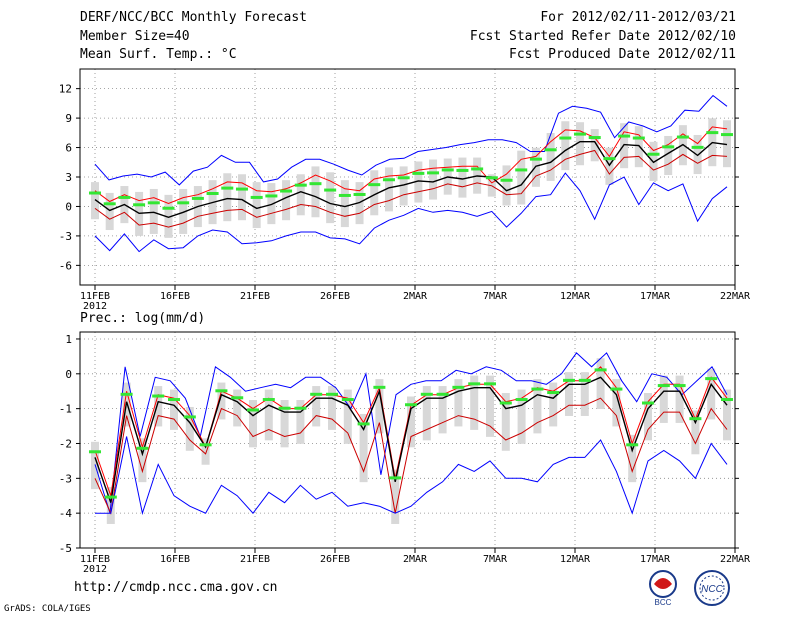 The image size is (800, 618). I want to click on x-tick-label: 22MAR, so click(735, 559).